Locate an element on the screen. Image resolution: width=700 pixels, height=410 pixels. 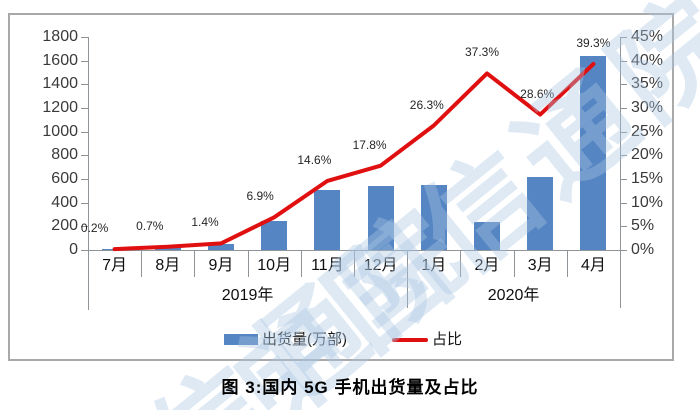
line-point-label: 37.3% is located at coordinates (482, 52).